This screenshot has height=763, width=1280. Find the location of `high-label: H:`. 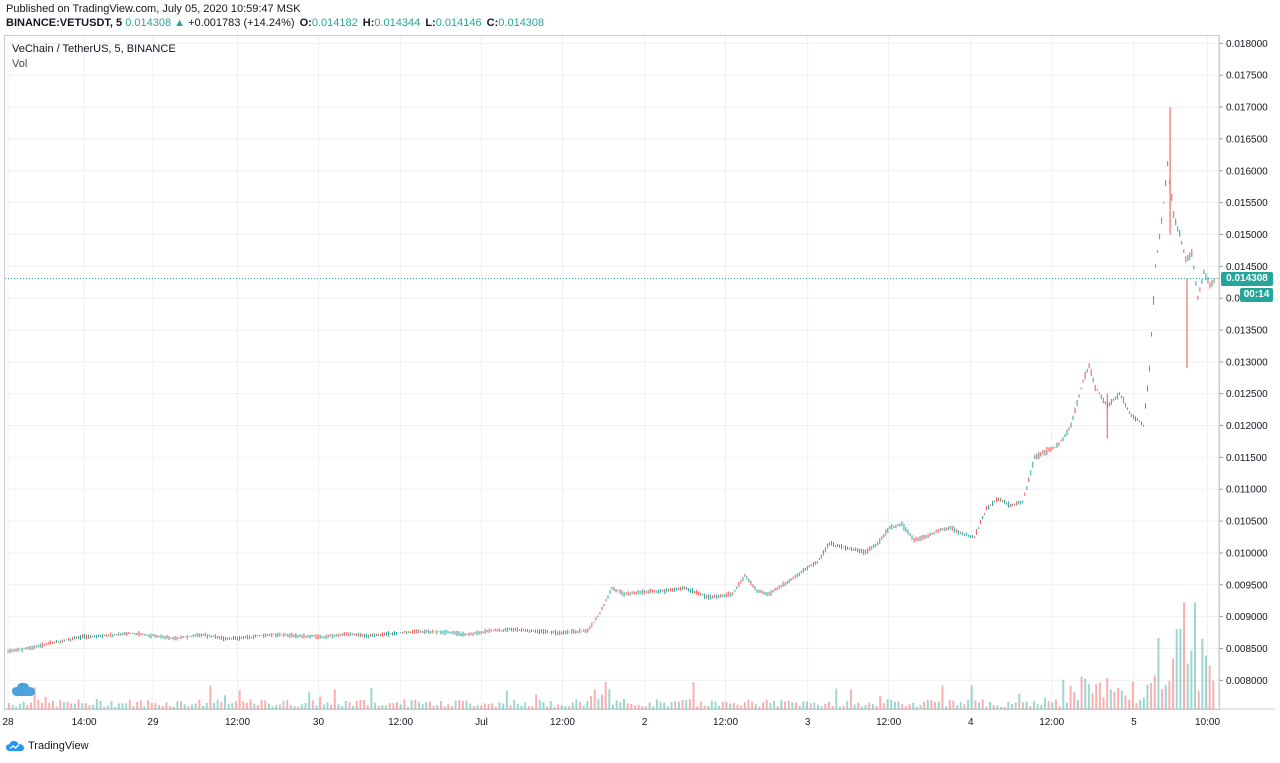

high-label: H: is located at coordinates (368, 23).